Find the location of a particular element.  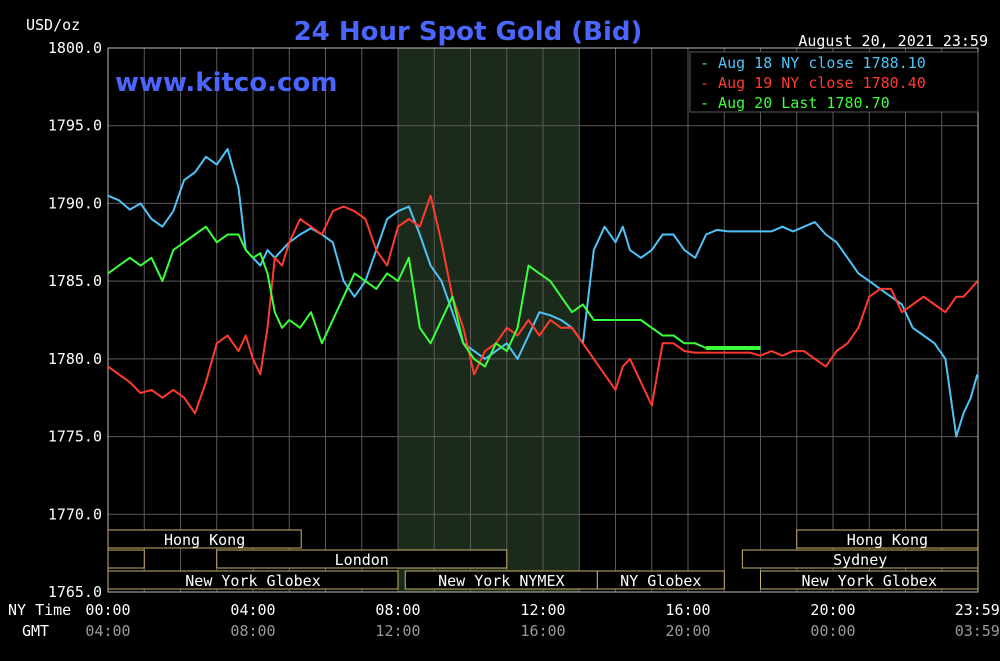

y-tick-label: 1790.0 is located at coordinates (75, 203).